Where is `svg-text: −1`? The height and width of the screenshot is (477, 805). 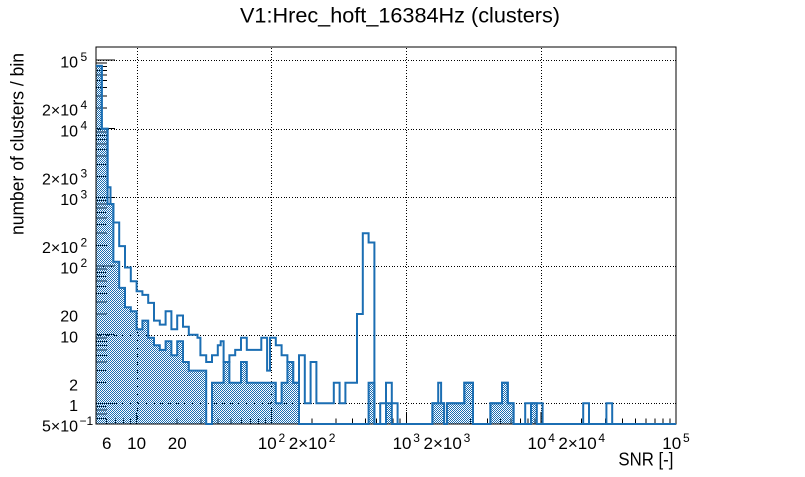
svg-text: −1 is located at coordinates (87, 421).